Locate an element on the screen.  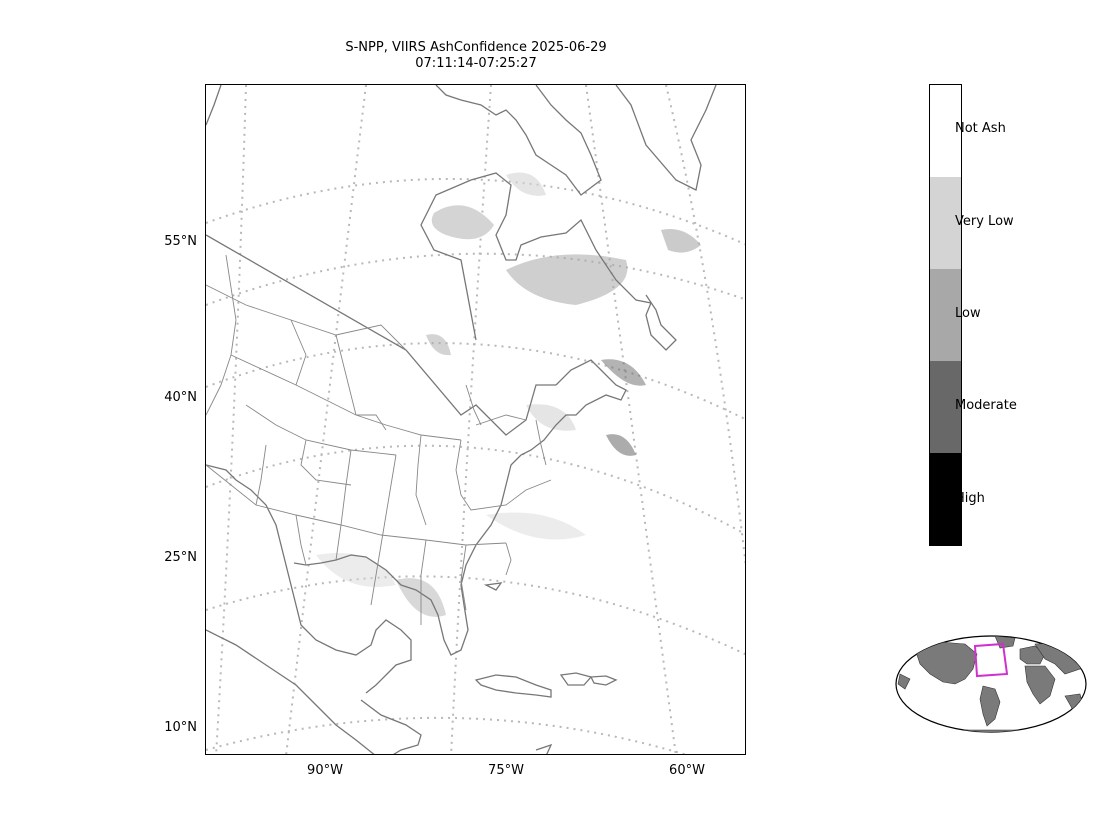
colorbar-segment-high is located at coordinates (945, 499).